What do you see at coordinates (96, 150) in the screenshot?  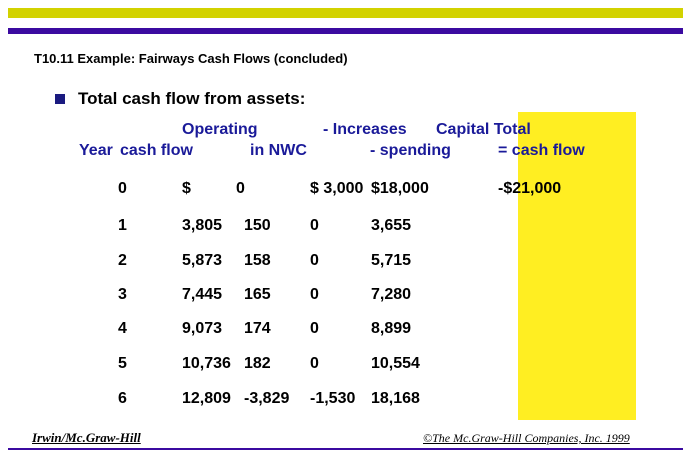 I see `header-year: Year` at bounding box center [96, 150].